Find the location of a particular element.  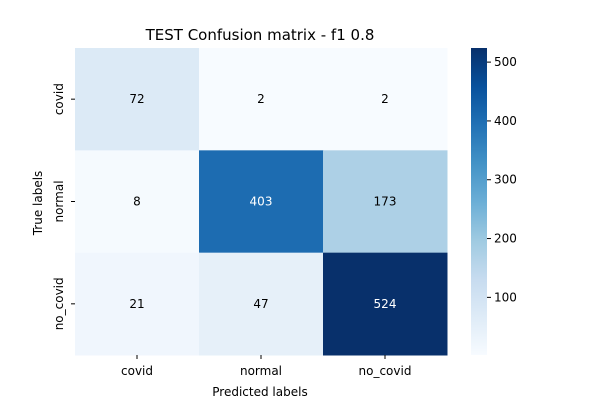

cell-value-label: 8 is located at coordinates (137, 202).